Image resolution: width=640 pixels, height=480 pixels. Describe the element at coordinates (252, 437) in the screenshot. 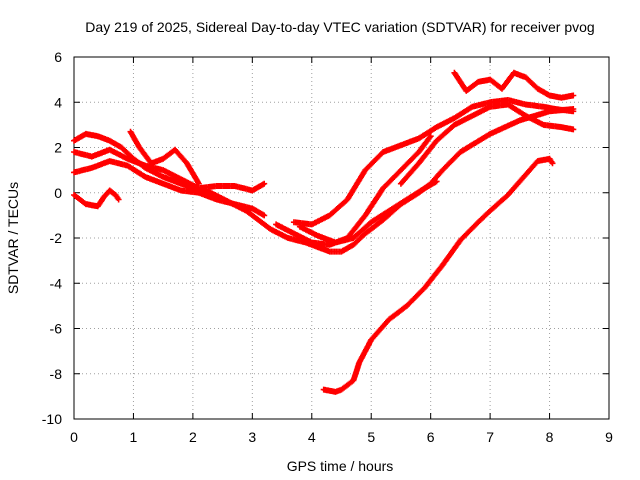

I see `x-tick-label: 3` at that location.